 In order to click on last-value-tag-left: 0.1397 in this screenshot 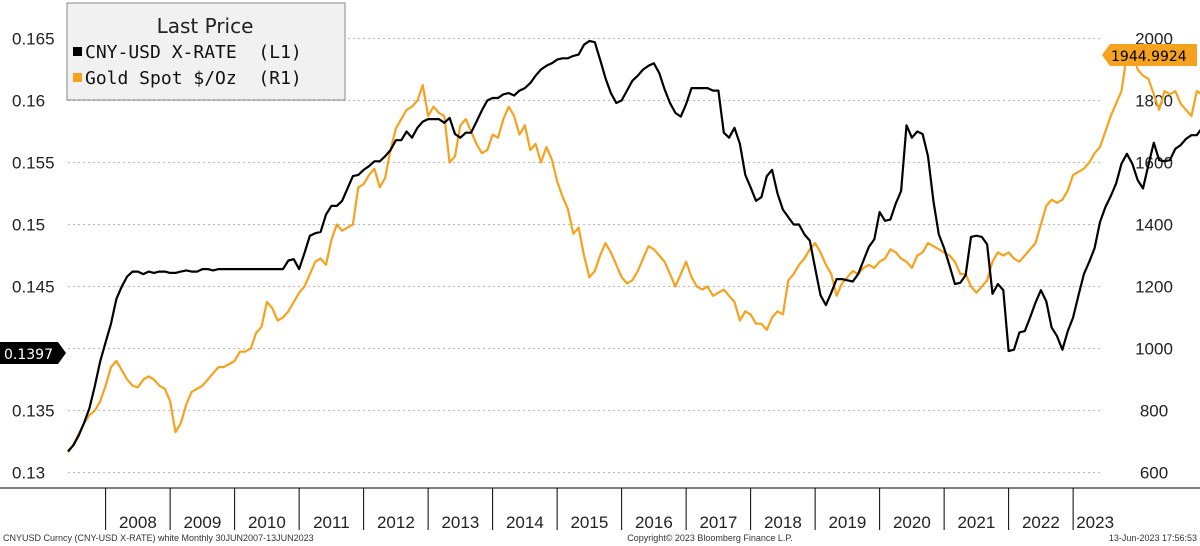, I will do `click(33, 353)`.